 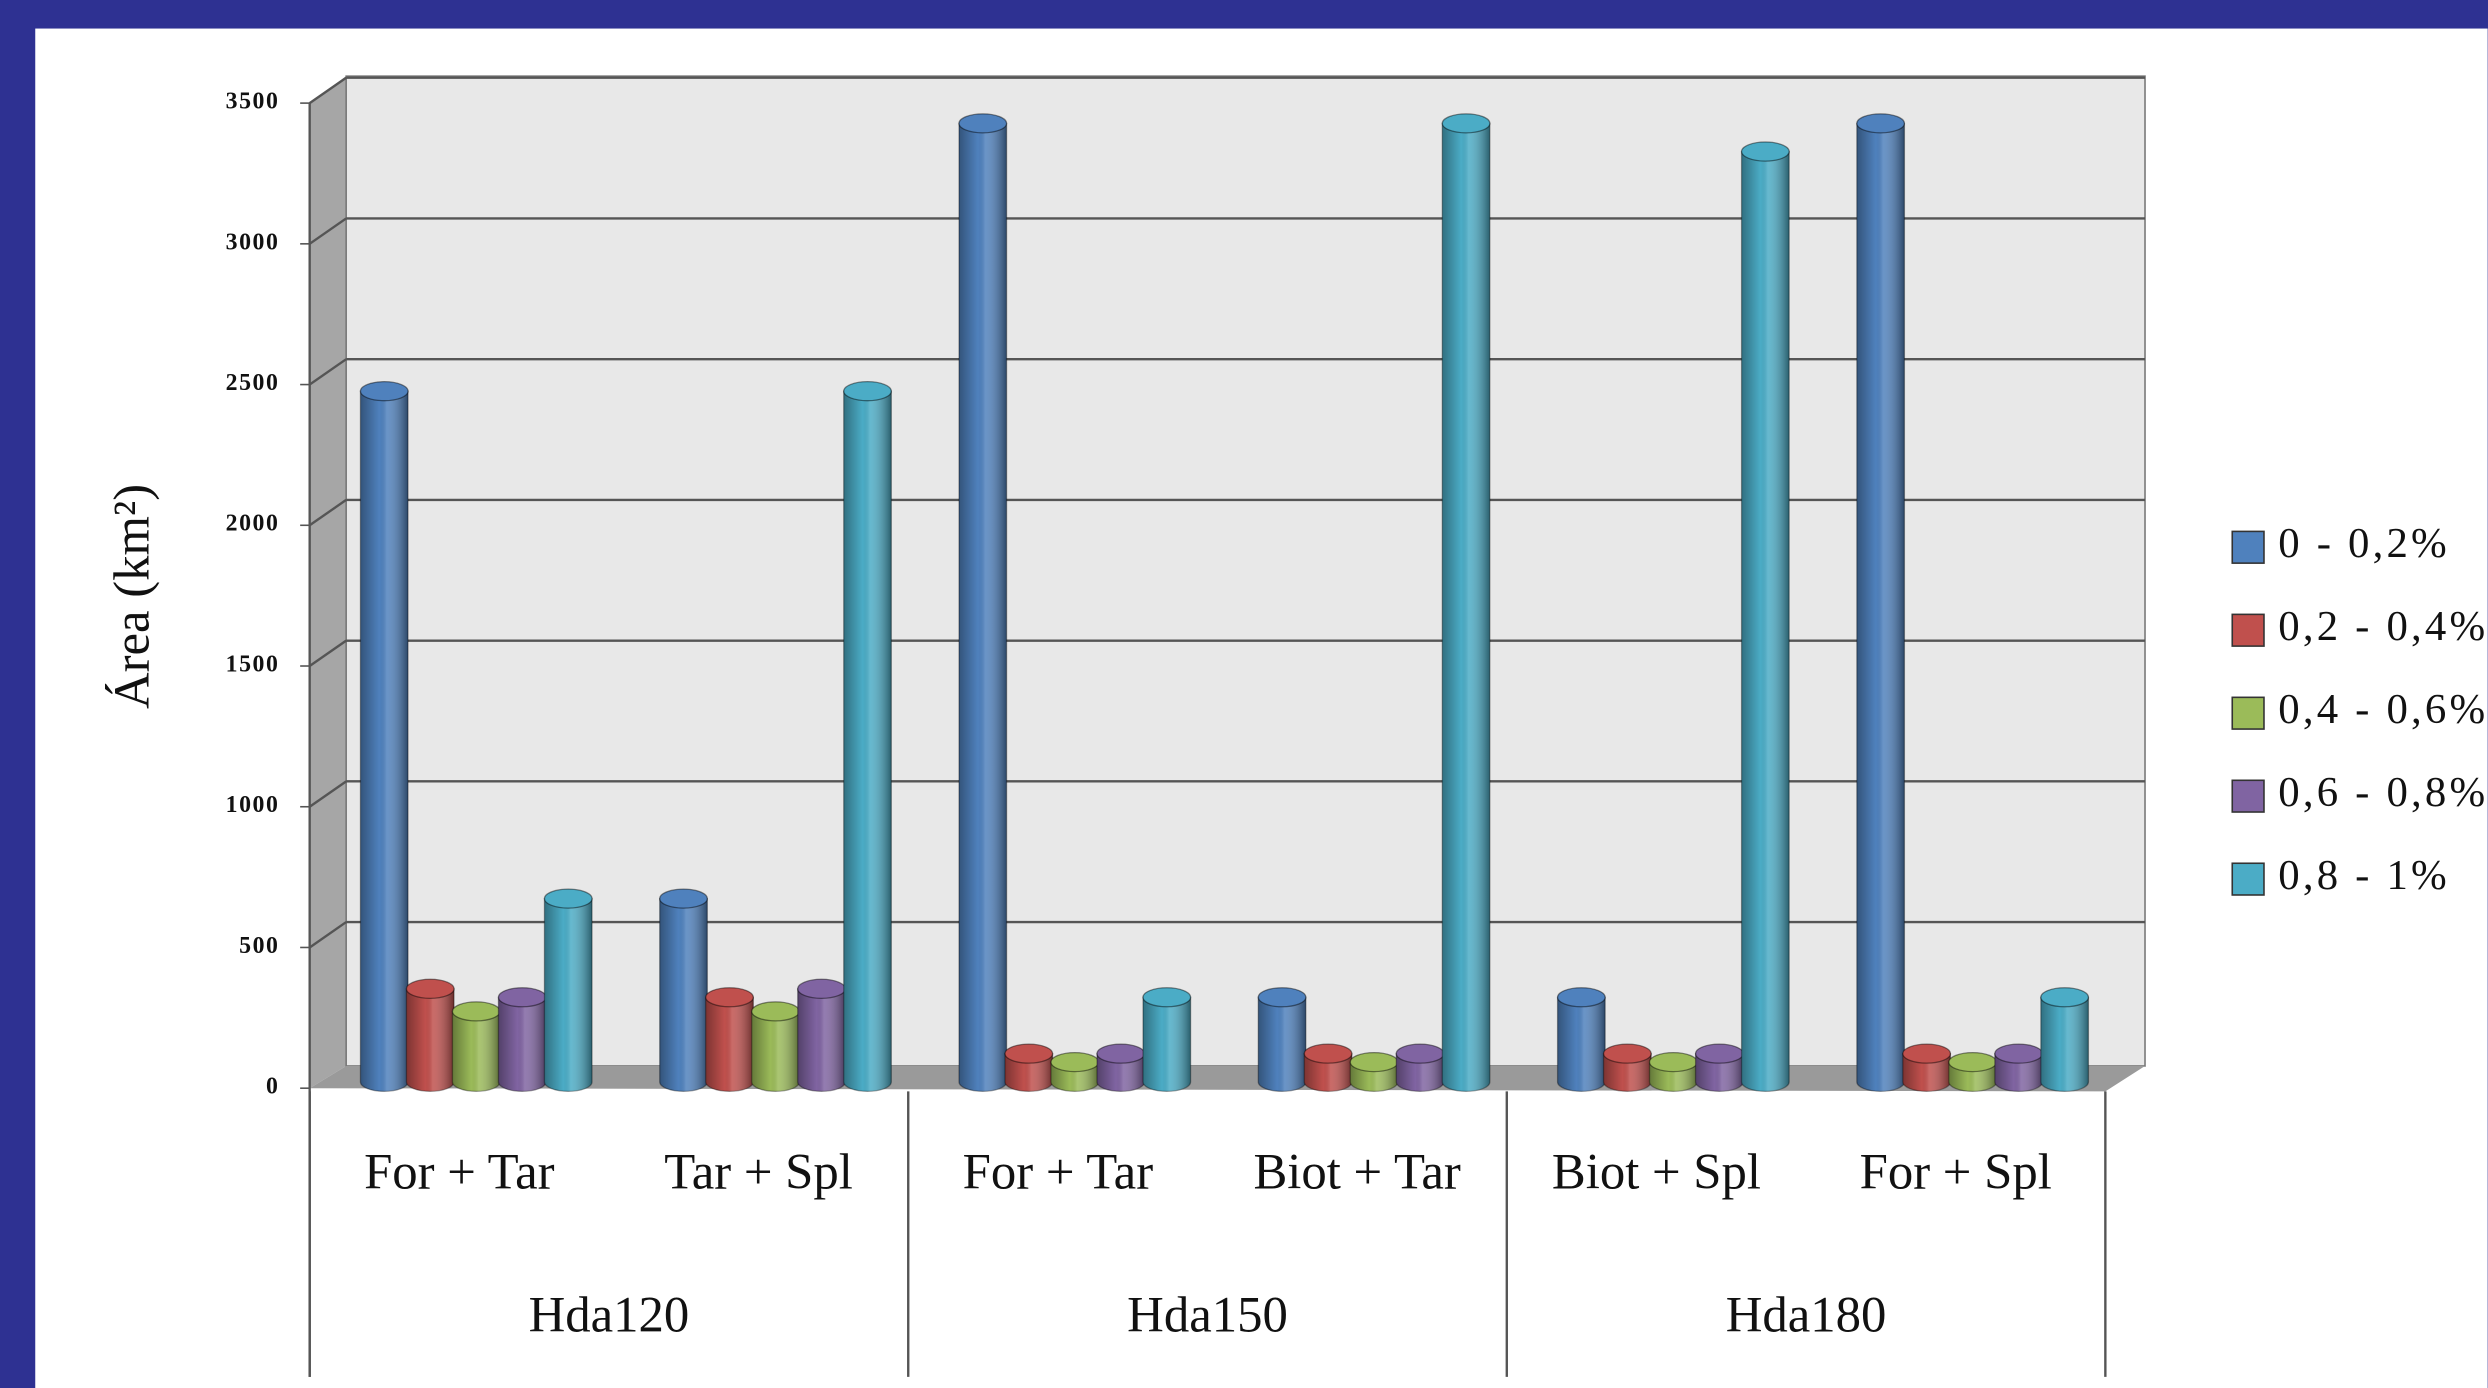 What do you see at coordinates (1356, 1172) in the screenshot?
I see `x-tick-label: Biot + Tar` at bounding box center [1356, 1172].